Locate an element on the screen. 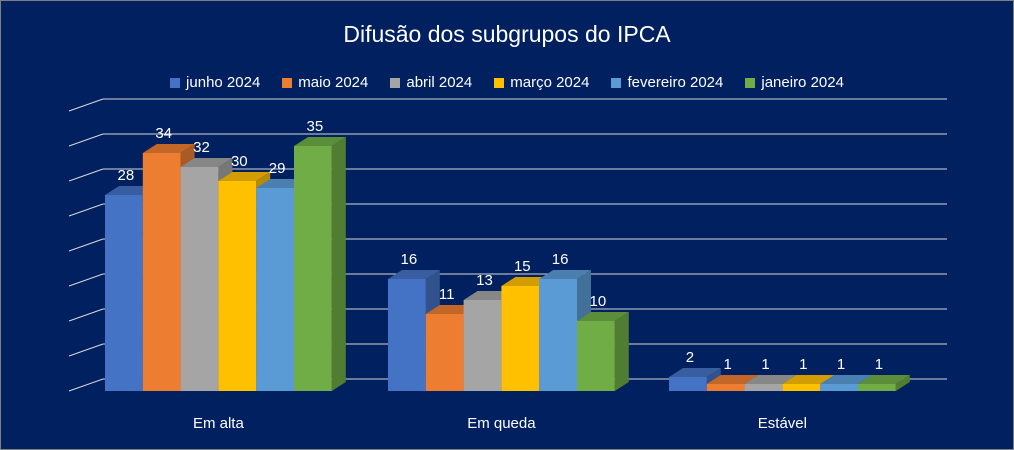 This screenshot has width=1014, height=450. category-label: Em queda is located at coordinates (501, 423).